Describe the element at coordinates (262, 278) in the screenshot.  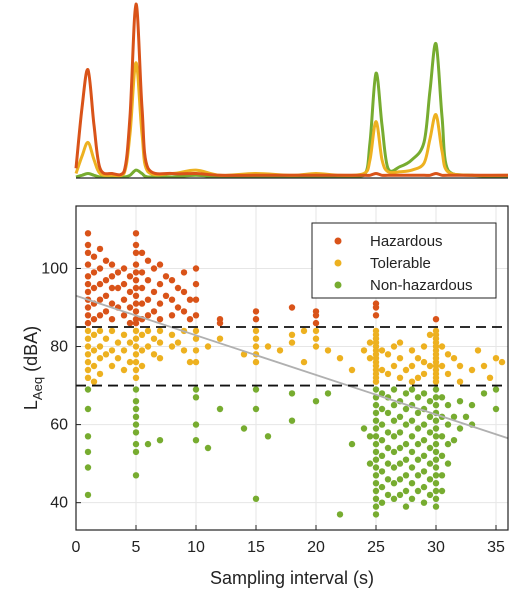
I see `series-hazardous` at that location.